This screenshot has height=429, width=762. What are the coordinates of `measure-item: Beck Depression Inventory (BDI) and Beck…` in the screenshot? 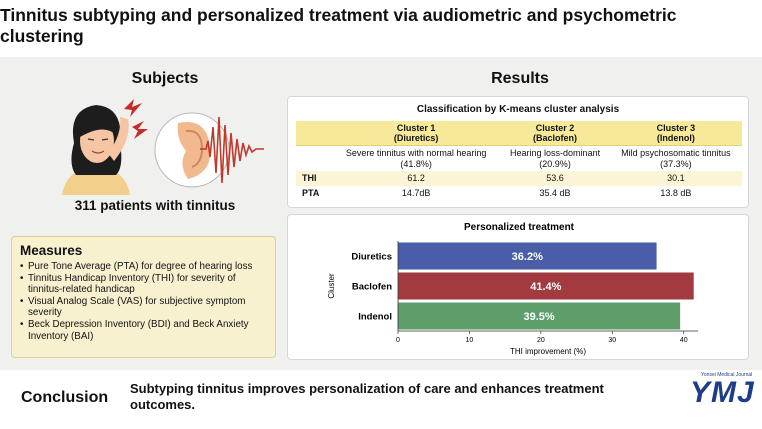 It's located at (143, 330).